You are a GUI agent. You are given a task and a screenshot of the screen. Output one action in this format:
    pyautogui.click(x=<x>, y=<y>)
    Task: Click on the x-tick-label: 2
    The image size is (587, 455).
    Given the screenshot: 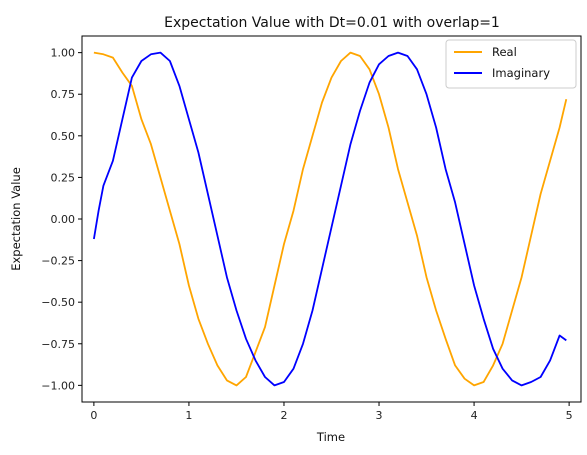 What is the action you would take?
    pyautogui.click(x=283, y=415)
    